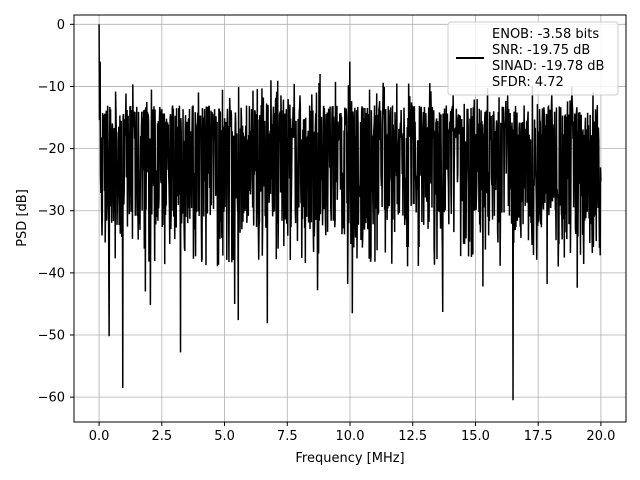 The image size is (640, 480). I want to click on legend-box, so click(533, 58).